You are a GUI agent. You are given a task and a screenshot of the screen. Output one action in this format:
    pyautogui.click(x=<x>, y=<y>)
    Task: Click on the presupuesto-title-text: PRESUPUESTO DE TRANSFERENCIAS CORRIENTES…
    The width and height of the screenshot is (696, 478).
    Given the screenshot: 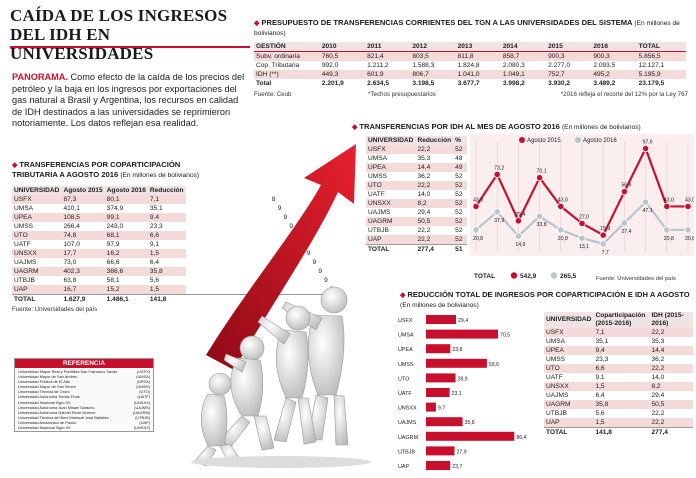 What is the action you would take?
    pyautogui.click(x=447, y=22)
    